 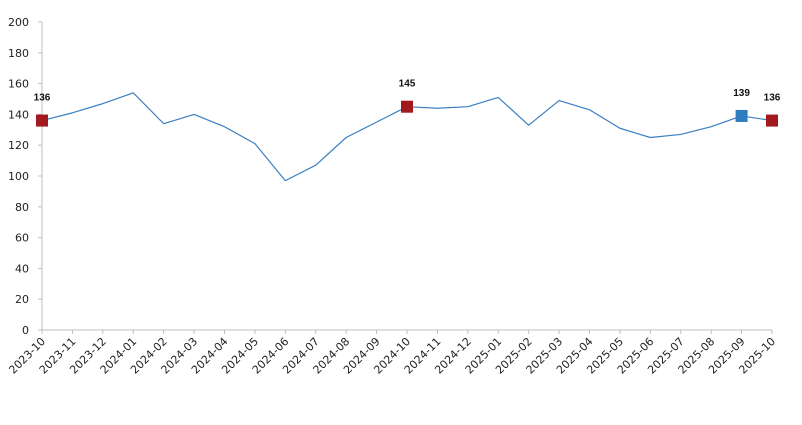 What do you see at coordinates (18, 145) in the screenshot?
I see `y-tick-label: 120` at bounding box center [18, 145].